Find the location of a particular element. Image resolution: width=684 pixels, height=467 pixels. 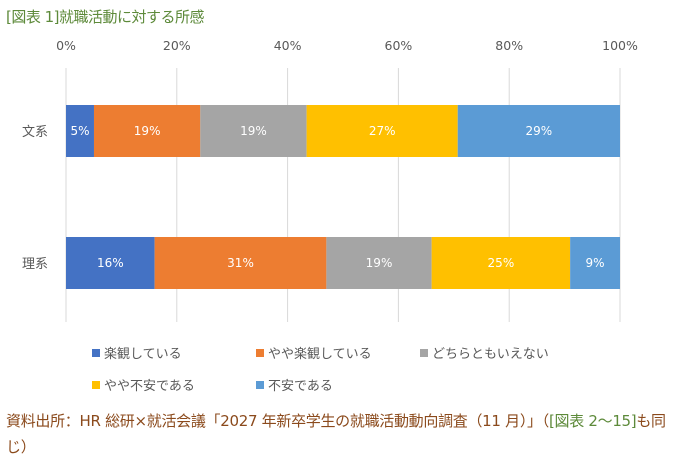

legend-label: やや楽観している is located at coordinates (320, 354).